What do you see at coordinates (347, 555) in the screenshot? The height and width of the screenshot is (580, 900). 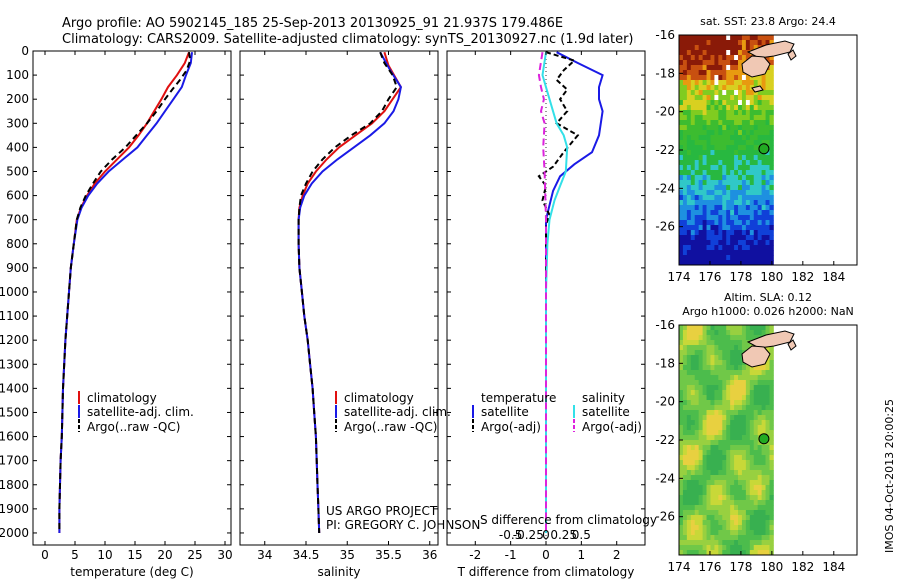 I see `salinity-tick-label: 35` at bounding box center [347, 555].